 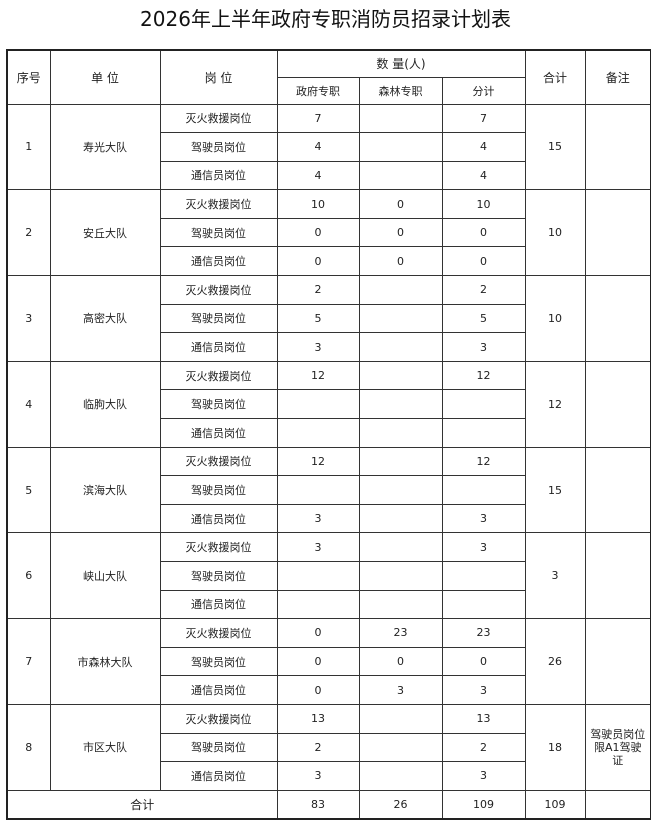 What do you see at coordinates (28, 147) in the screenshot?
I see `index-cell: 1` at bounding box center [28, 147].